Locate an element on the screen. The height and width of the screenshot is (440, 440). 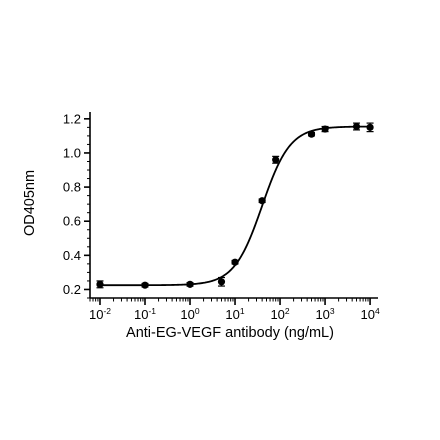
y-tick-label: 1.2 is located at coordinates (72, 118).